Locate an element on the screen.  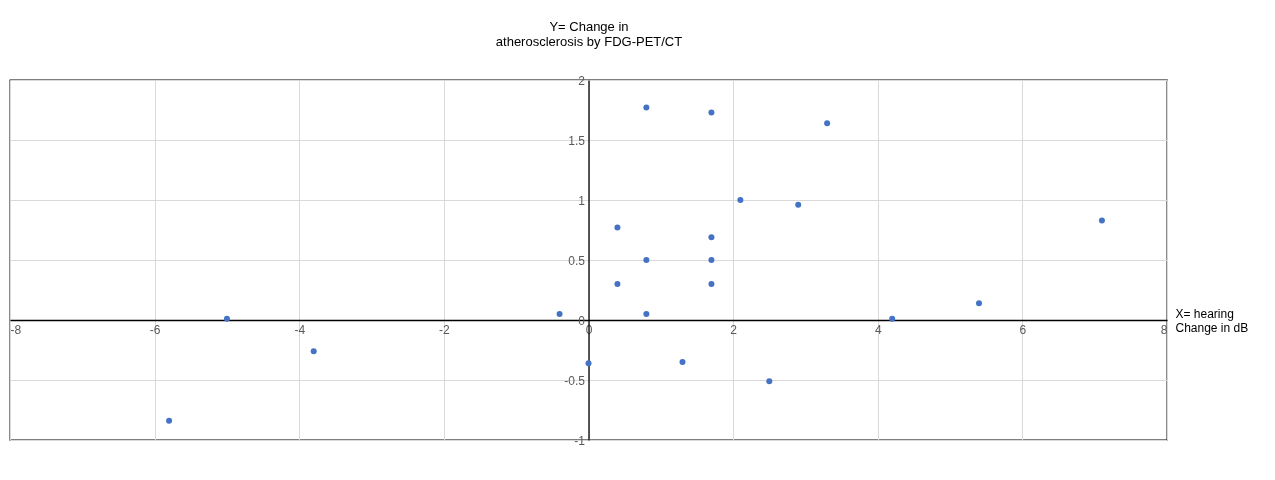
y-tick-label: 1 is located at coordinates (582, 200).